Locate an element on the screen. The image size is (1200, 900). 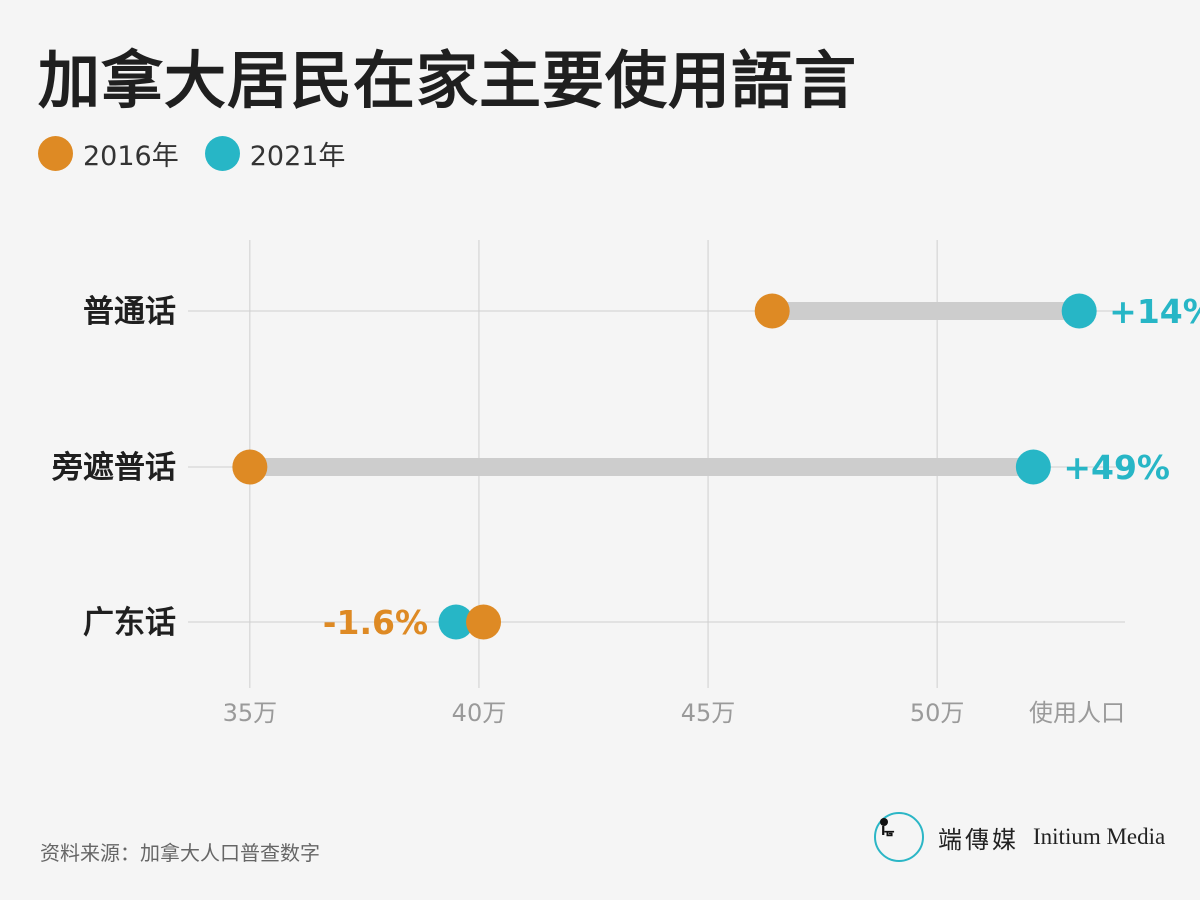
change-label: +14% is located at coordinates (1154, 311).